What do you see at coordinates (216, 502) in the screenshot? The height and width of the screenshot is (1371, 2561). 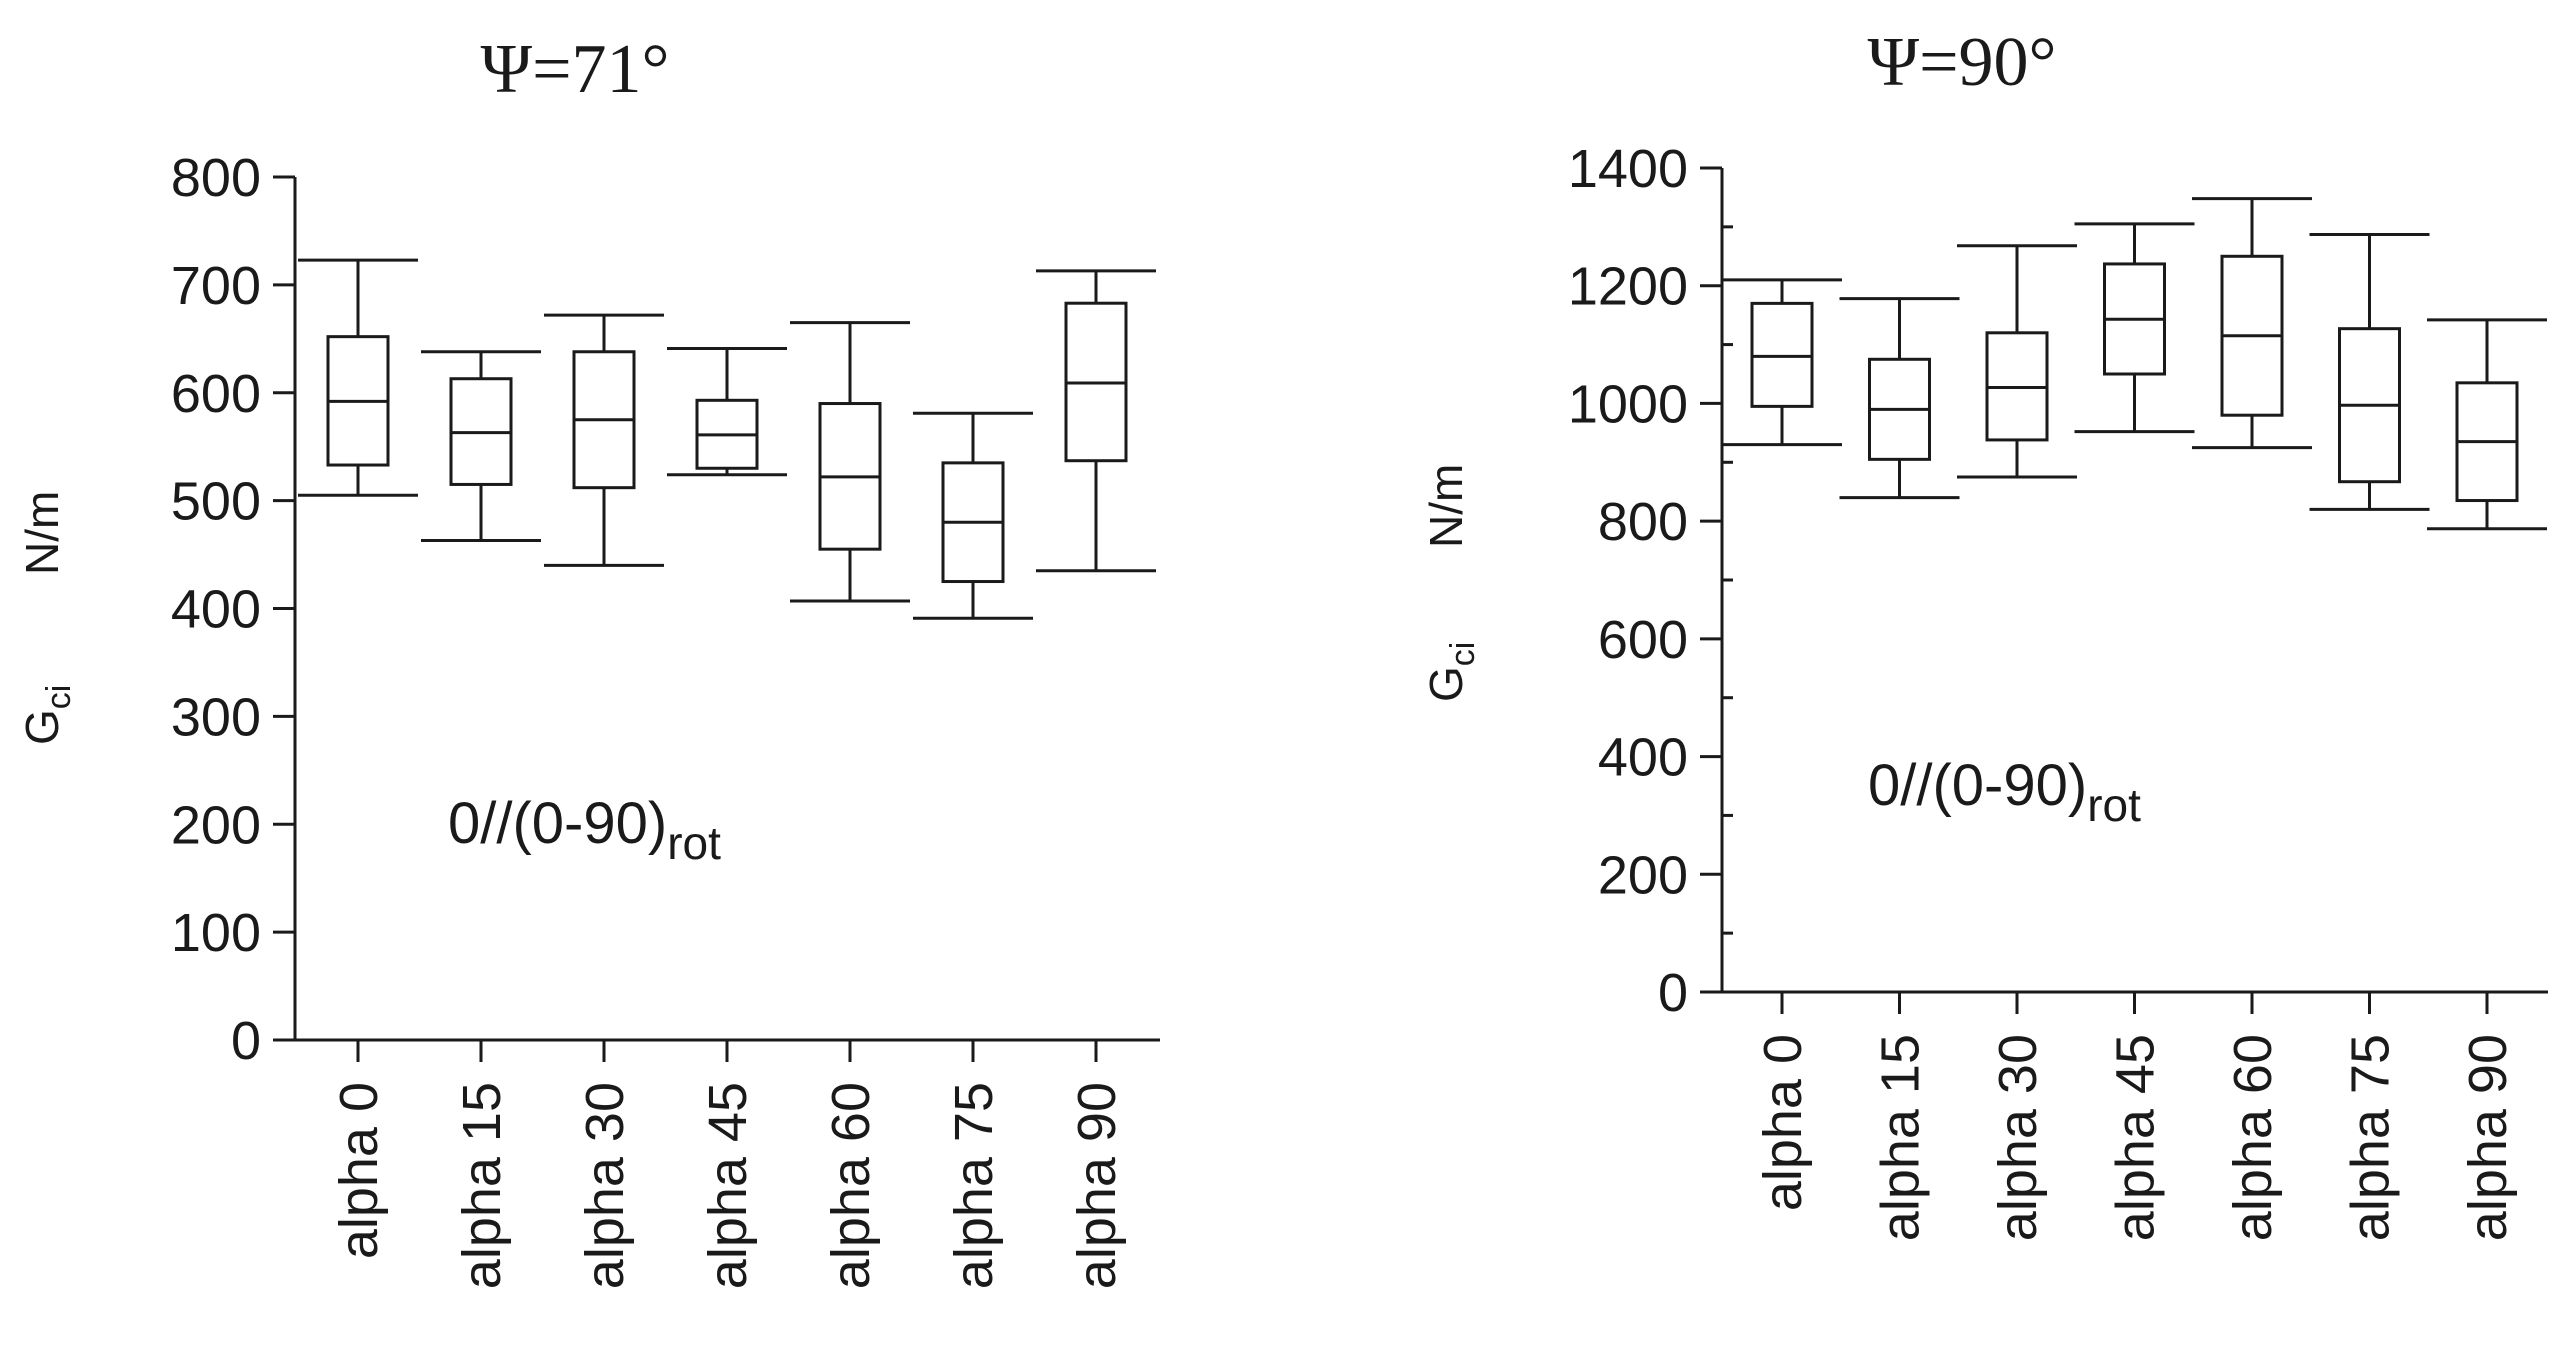 I see `y-tick-label: 500` at bounding box center [216, 502].